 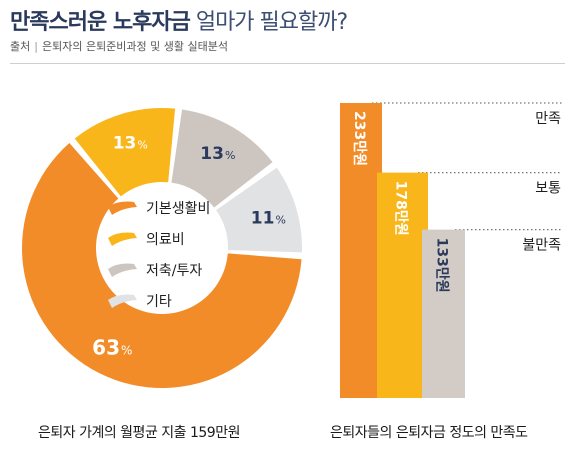 What do you see at coordinates (174, 271) in the screenshot?
I see `legend-label-2: 저축/투자` at bounding box center [174, 271].